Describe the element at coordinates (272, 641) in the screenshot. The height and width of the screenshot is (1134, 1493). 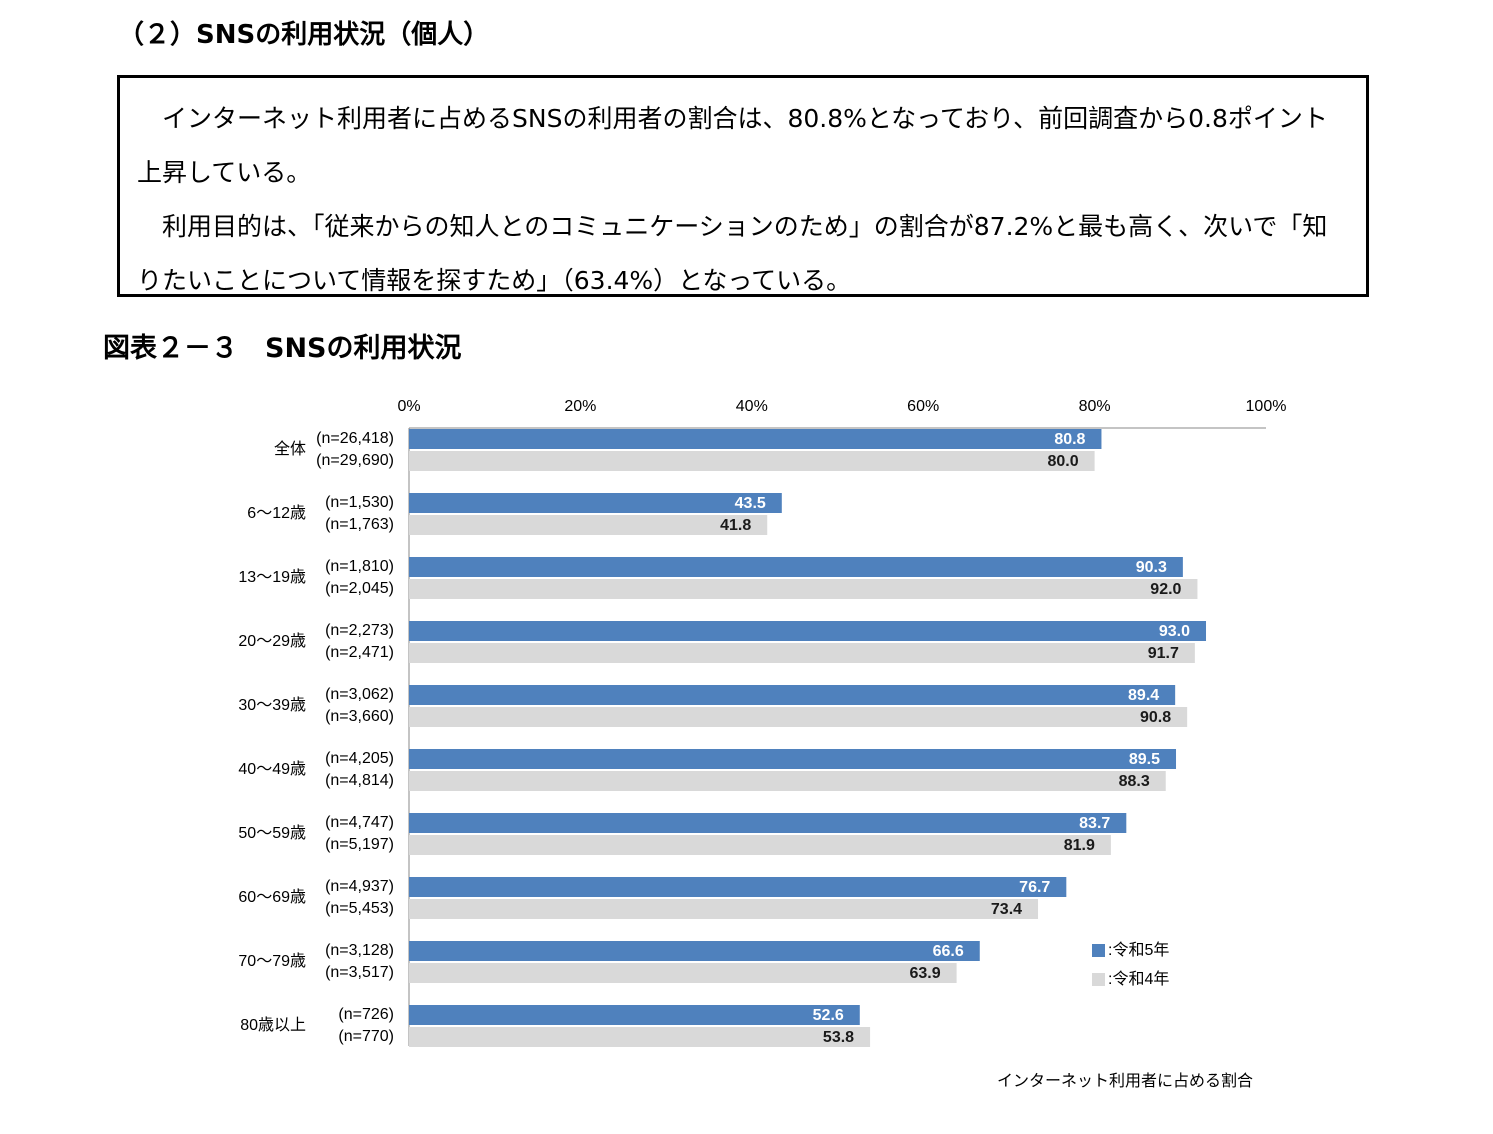
I see `category-label: 20～29歳` at that location.